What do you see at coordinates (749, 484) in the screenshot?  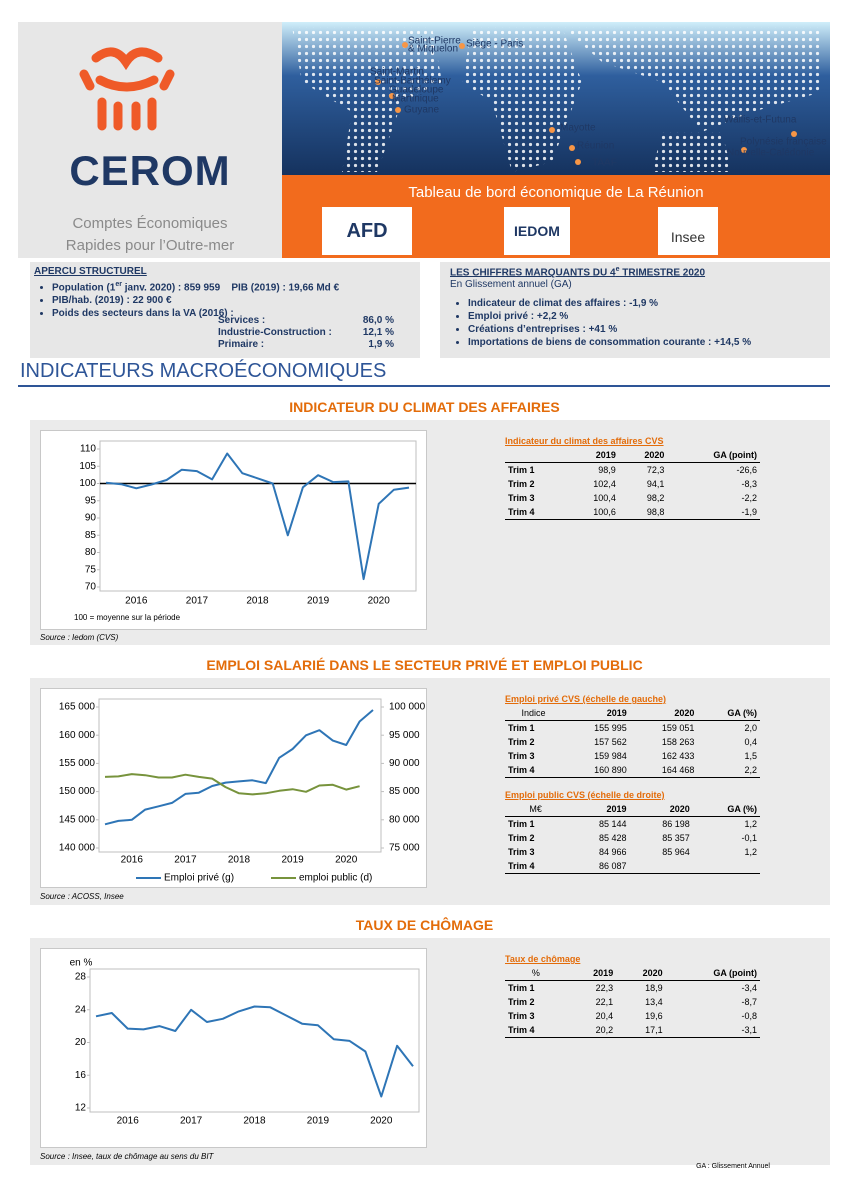 I see `table-cell: -8,3` at bounding box center [749, 484].